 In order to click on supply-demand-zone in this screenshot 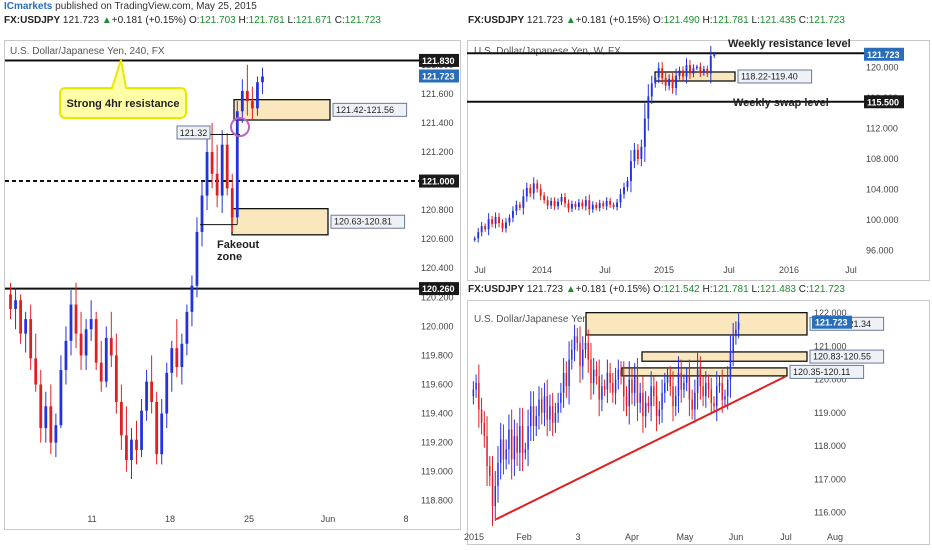, I will do `click(696, 324)`.